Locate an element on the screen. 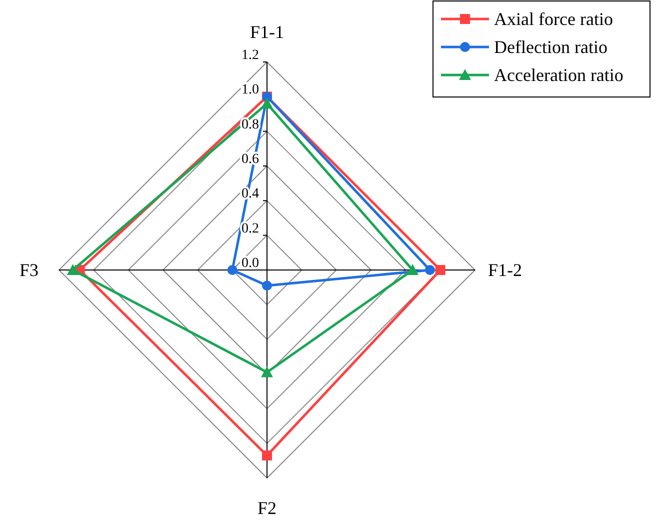 The height and width of the screenshot is (523, 656). spoke-label: F1-1 is located at coordinates (267, 32).